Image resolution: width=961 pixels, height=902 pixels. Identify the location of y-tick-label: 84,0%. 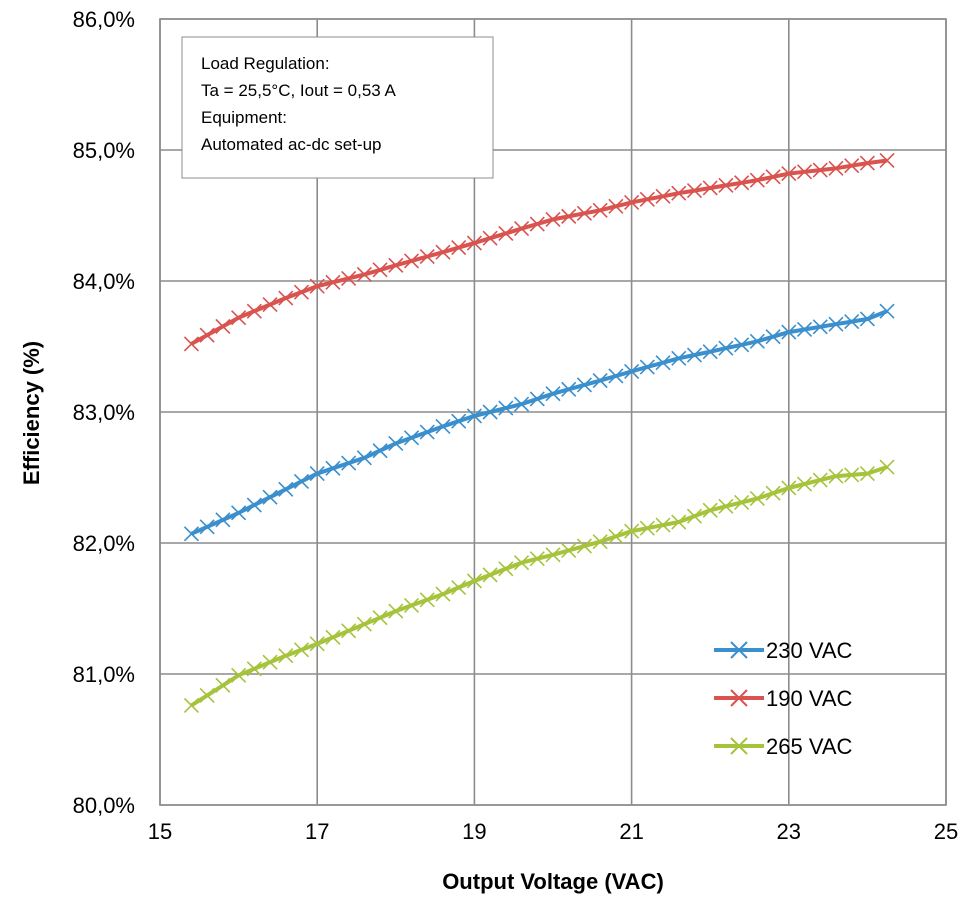
(104, 281).